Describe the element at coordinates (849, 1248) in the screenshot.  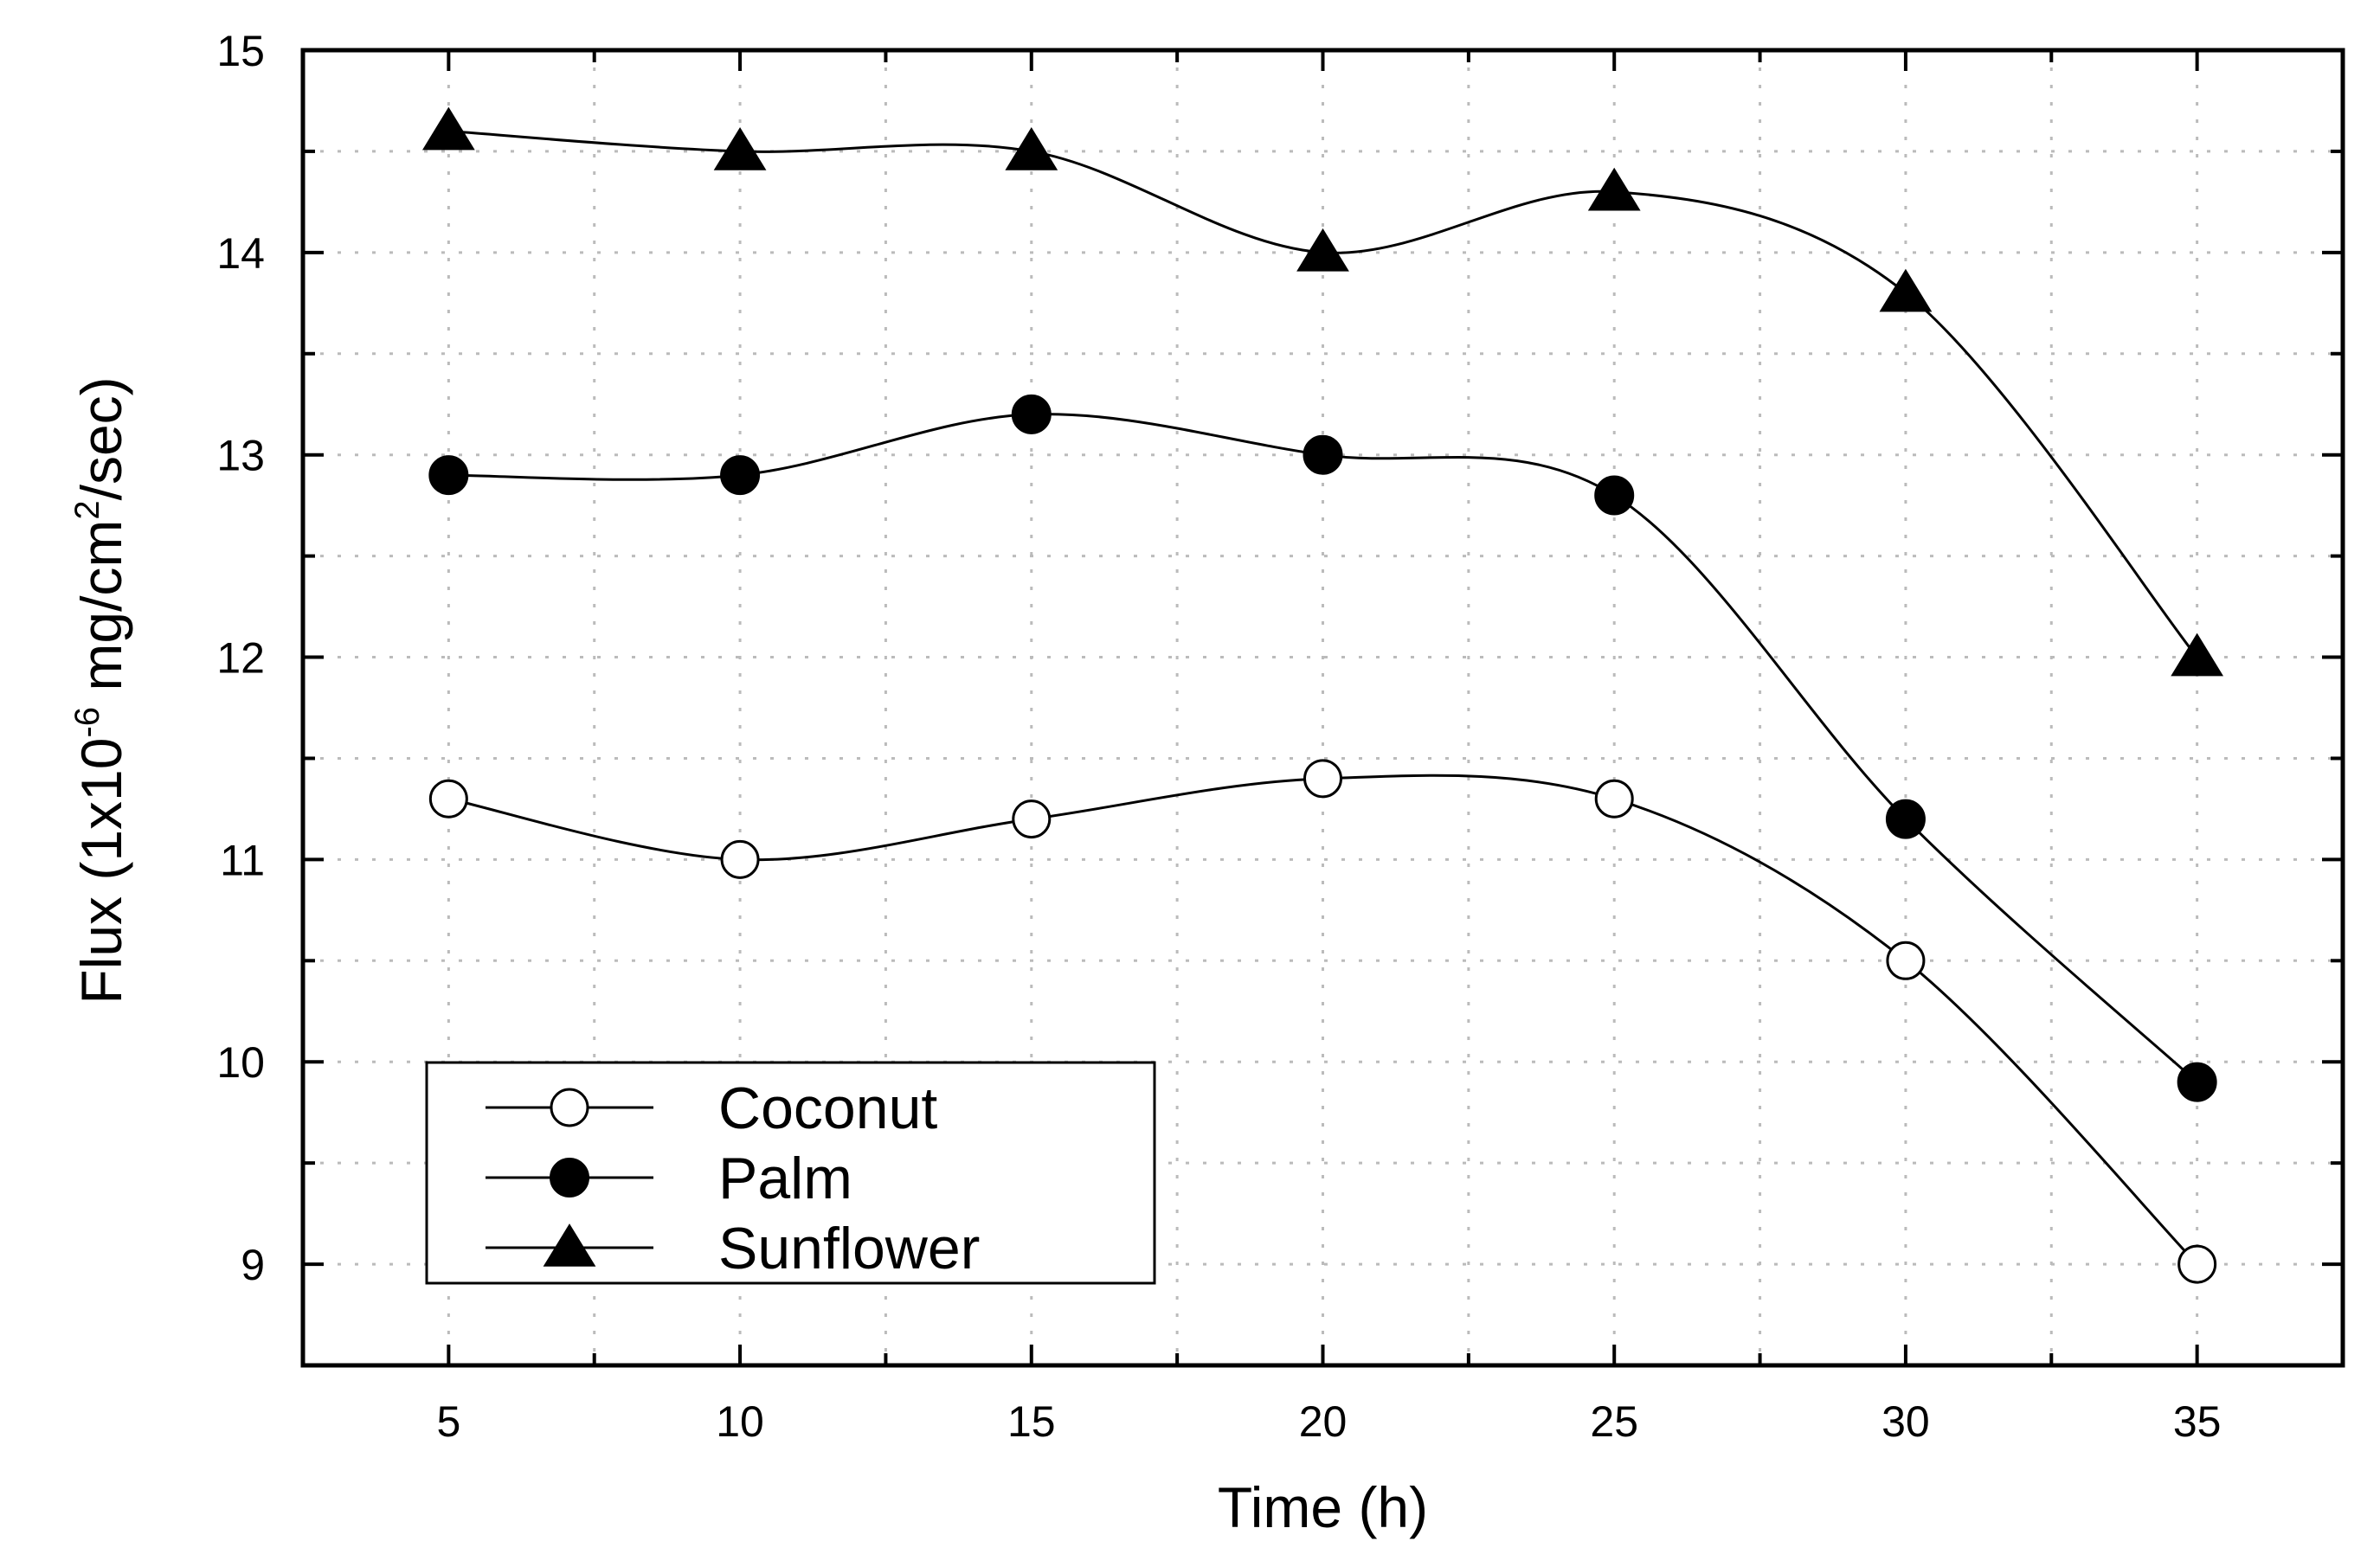
I see `legend-label-sunflower: Sunflower` at that location.